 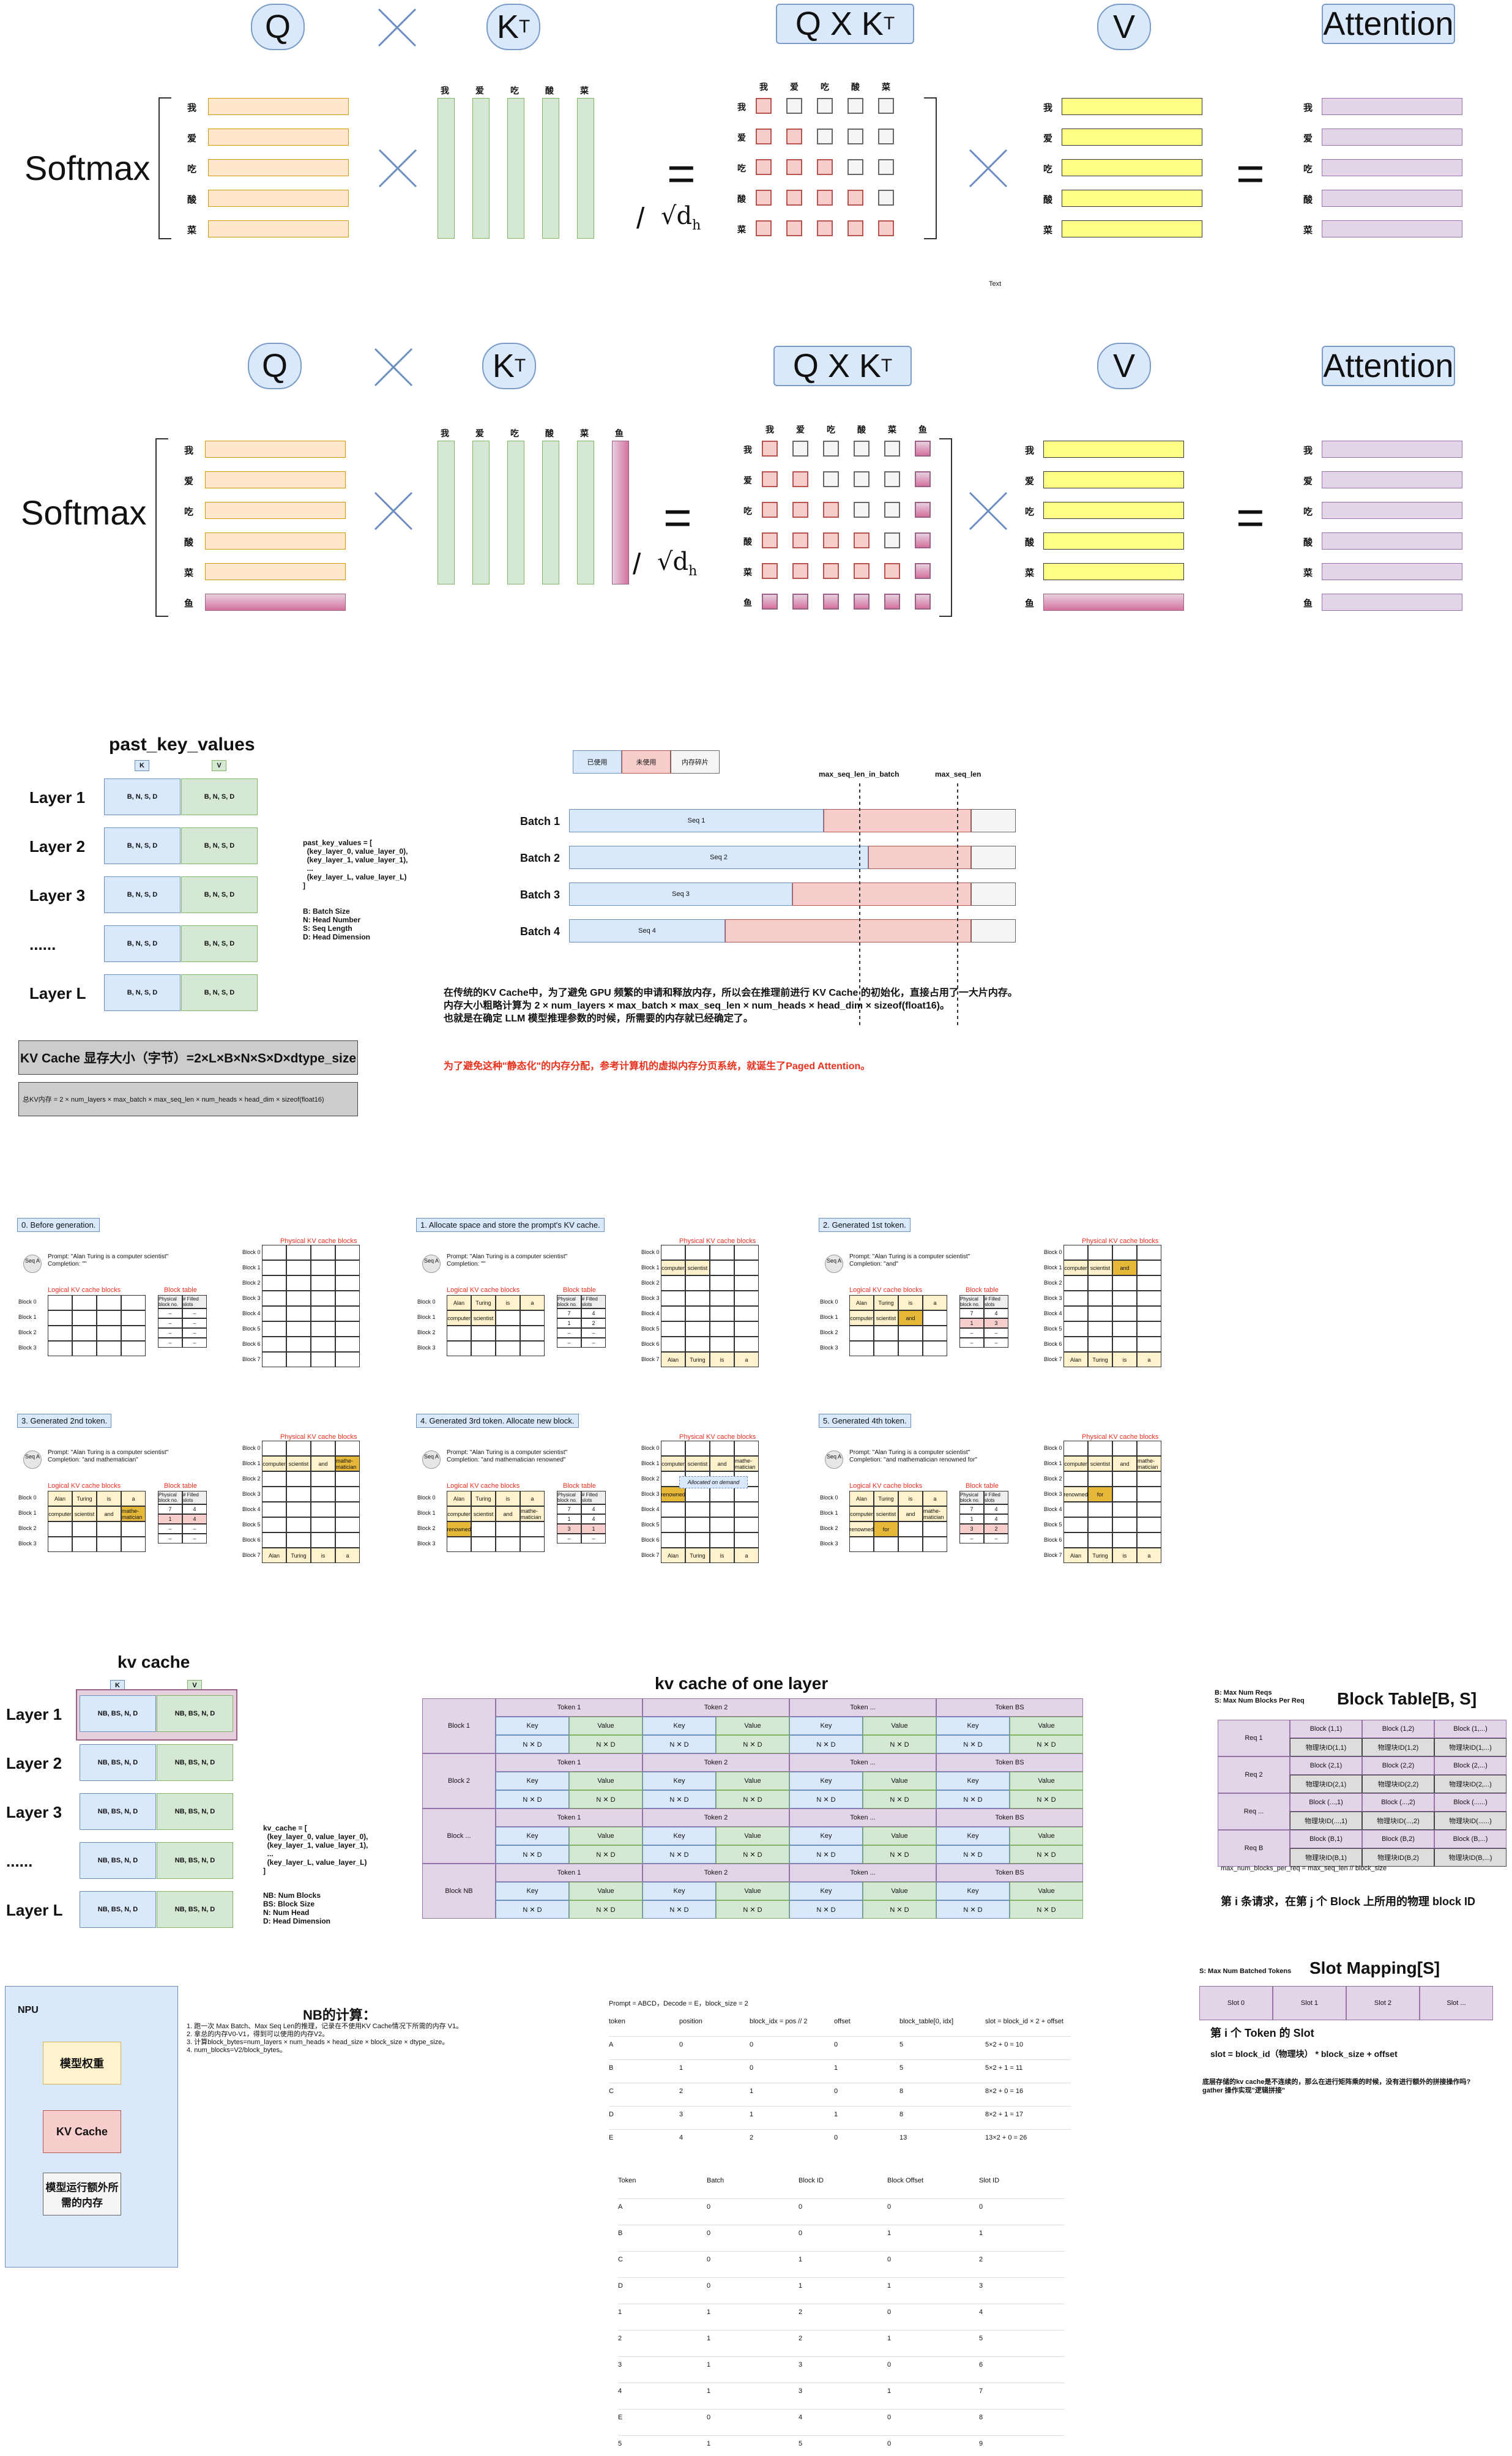 What do you see at coordinates (715, 1707) in the screenshot?
I see `token-header: Token 2` at bounding box center [715, 1707].